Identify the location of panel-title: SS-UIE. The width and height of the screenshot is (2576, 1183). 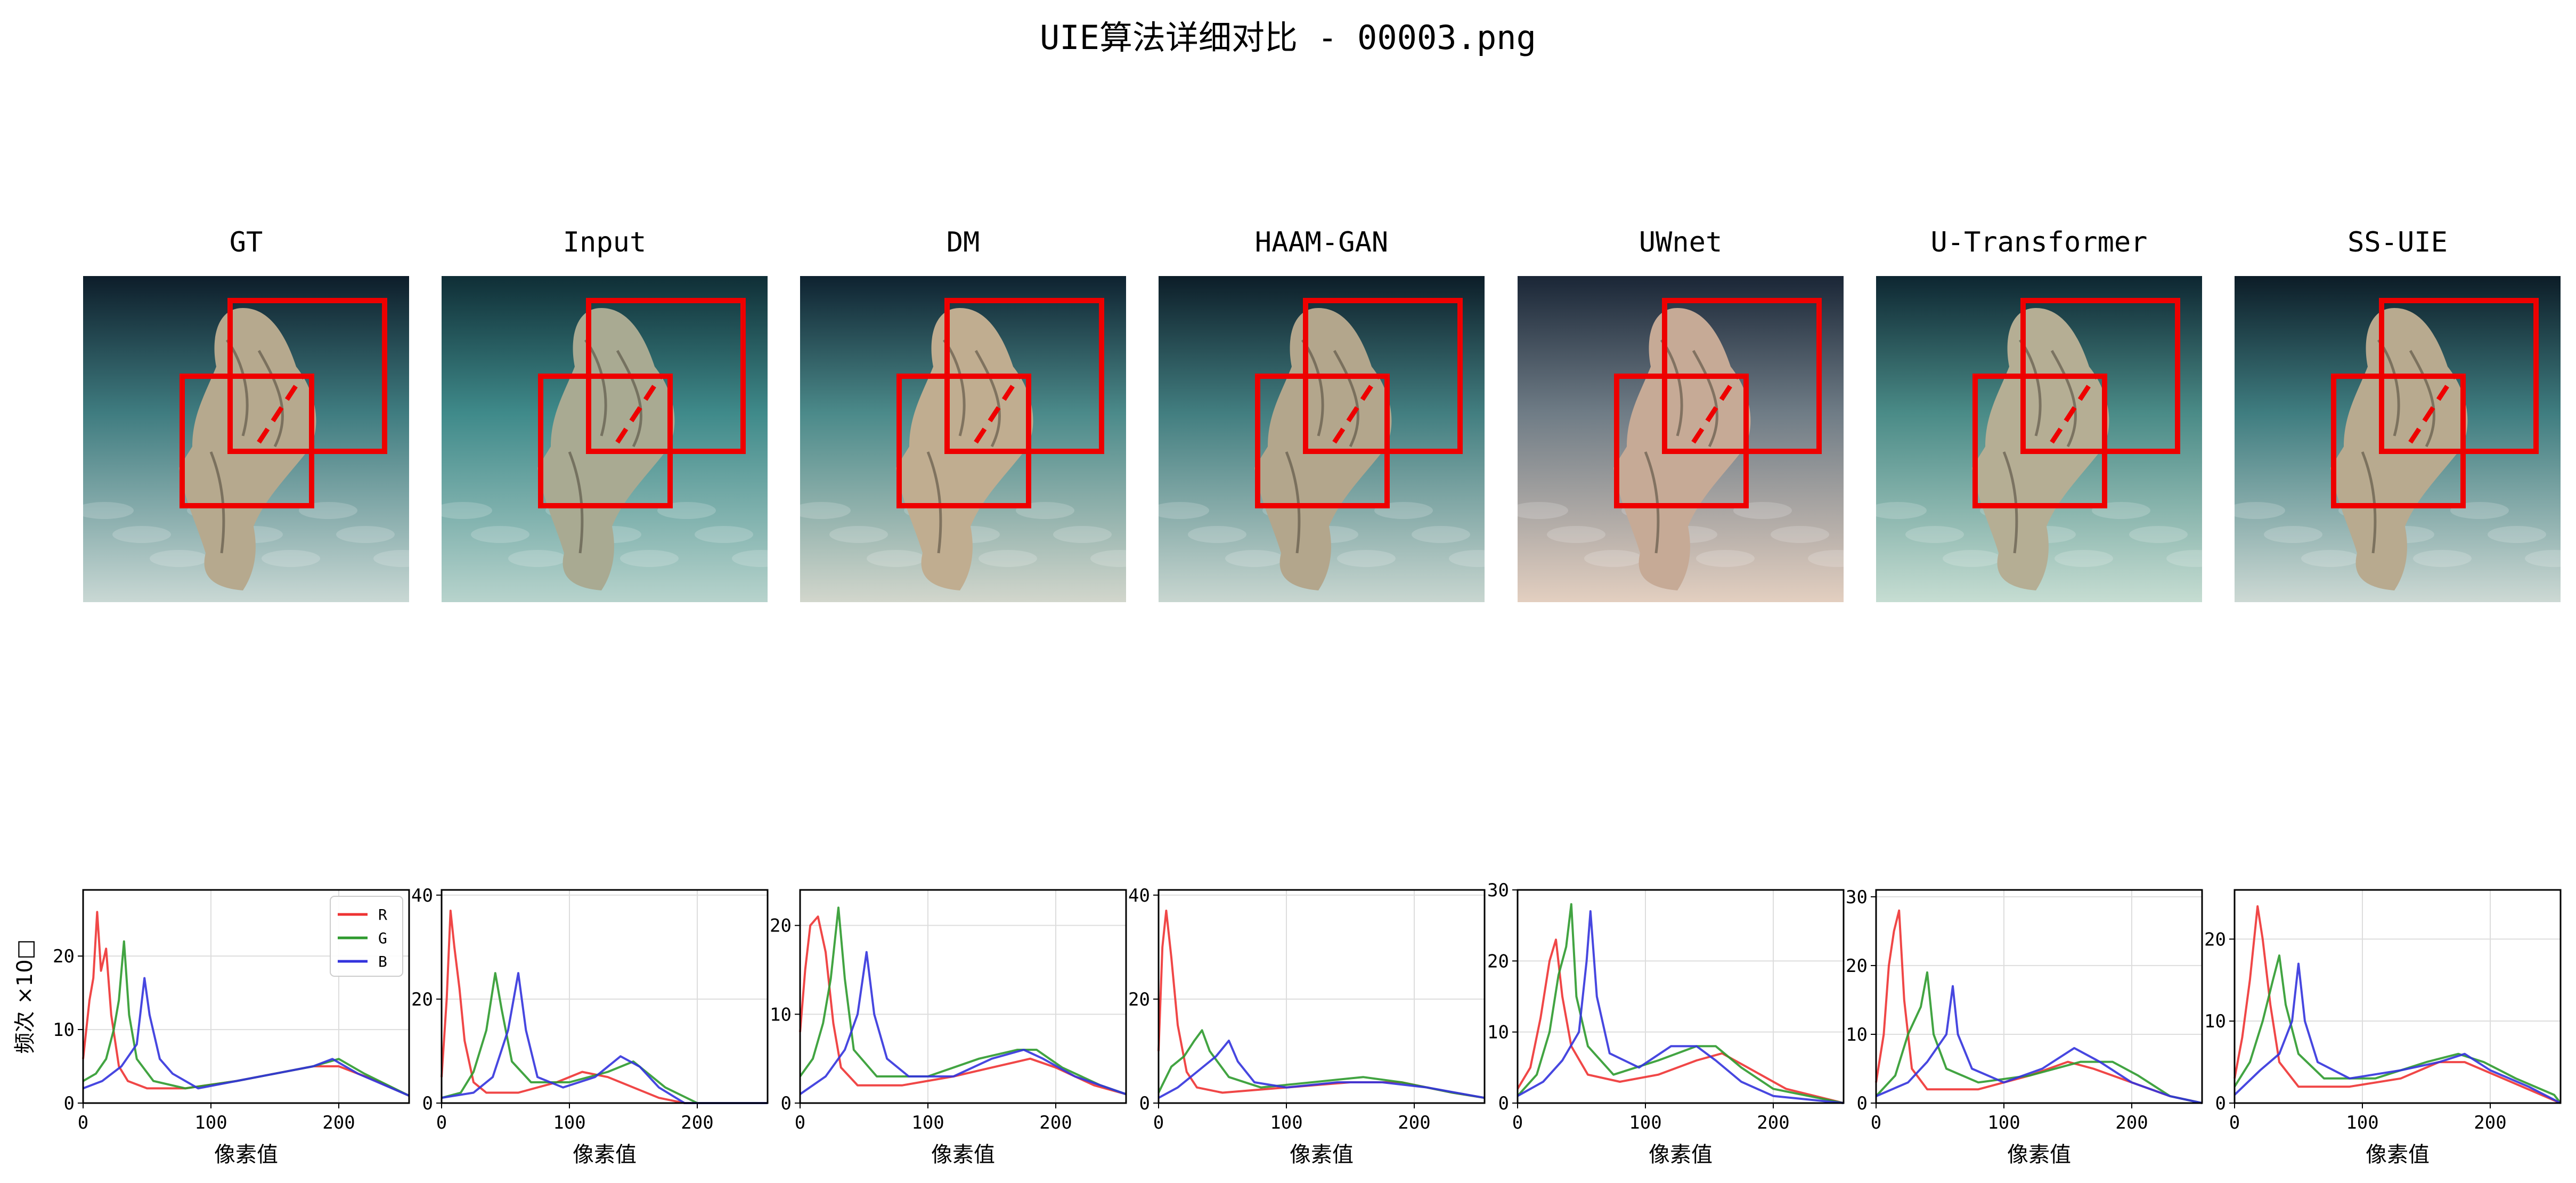
(2398, 242).